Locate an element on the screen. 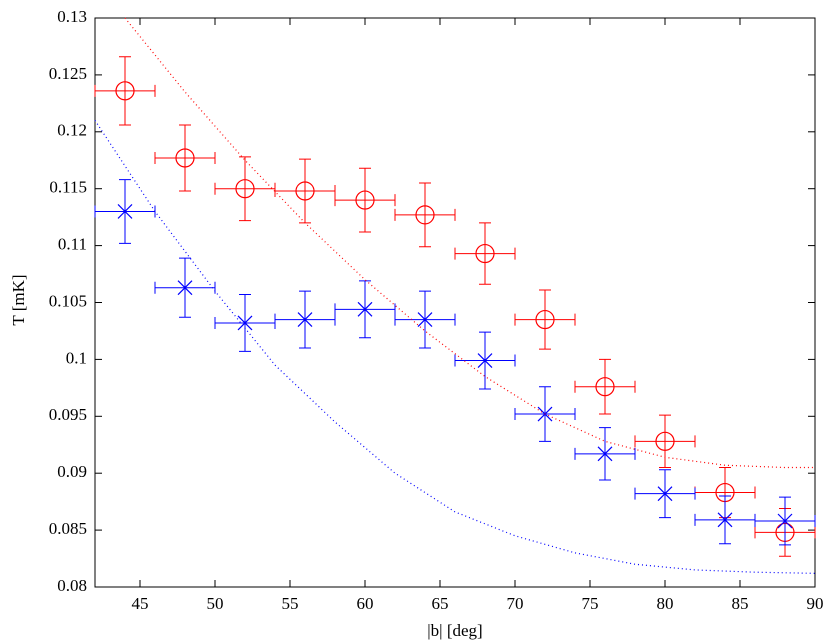  y-tick-label: 0.08 is located at coordinates (72, 585).